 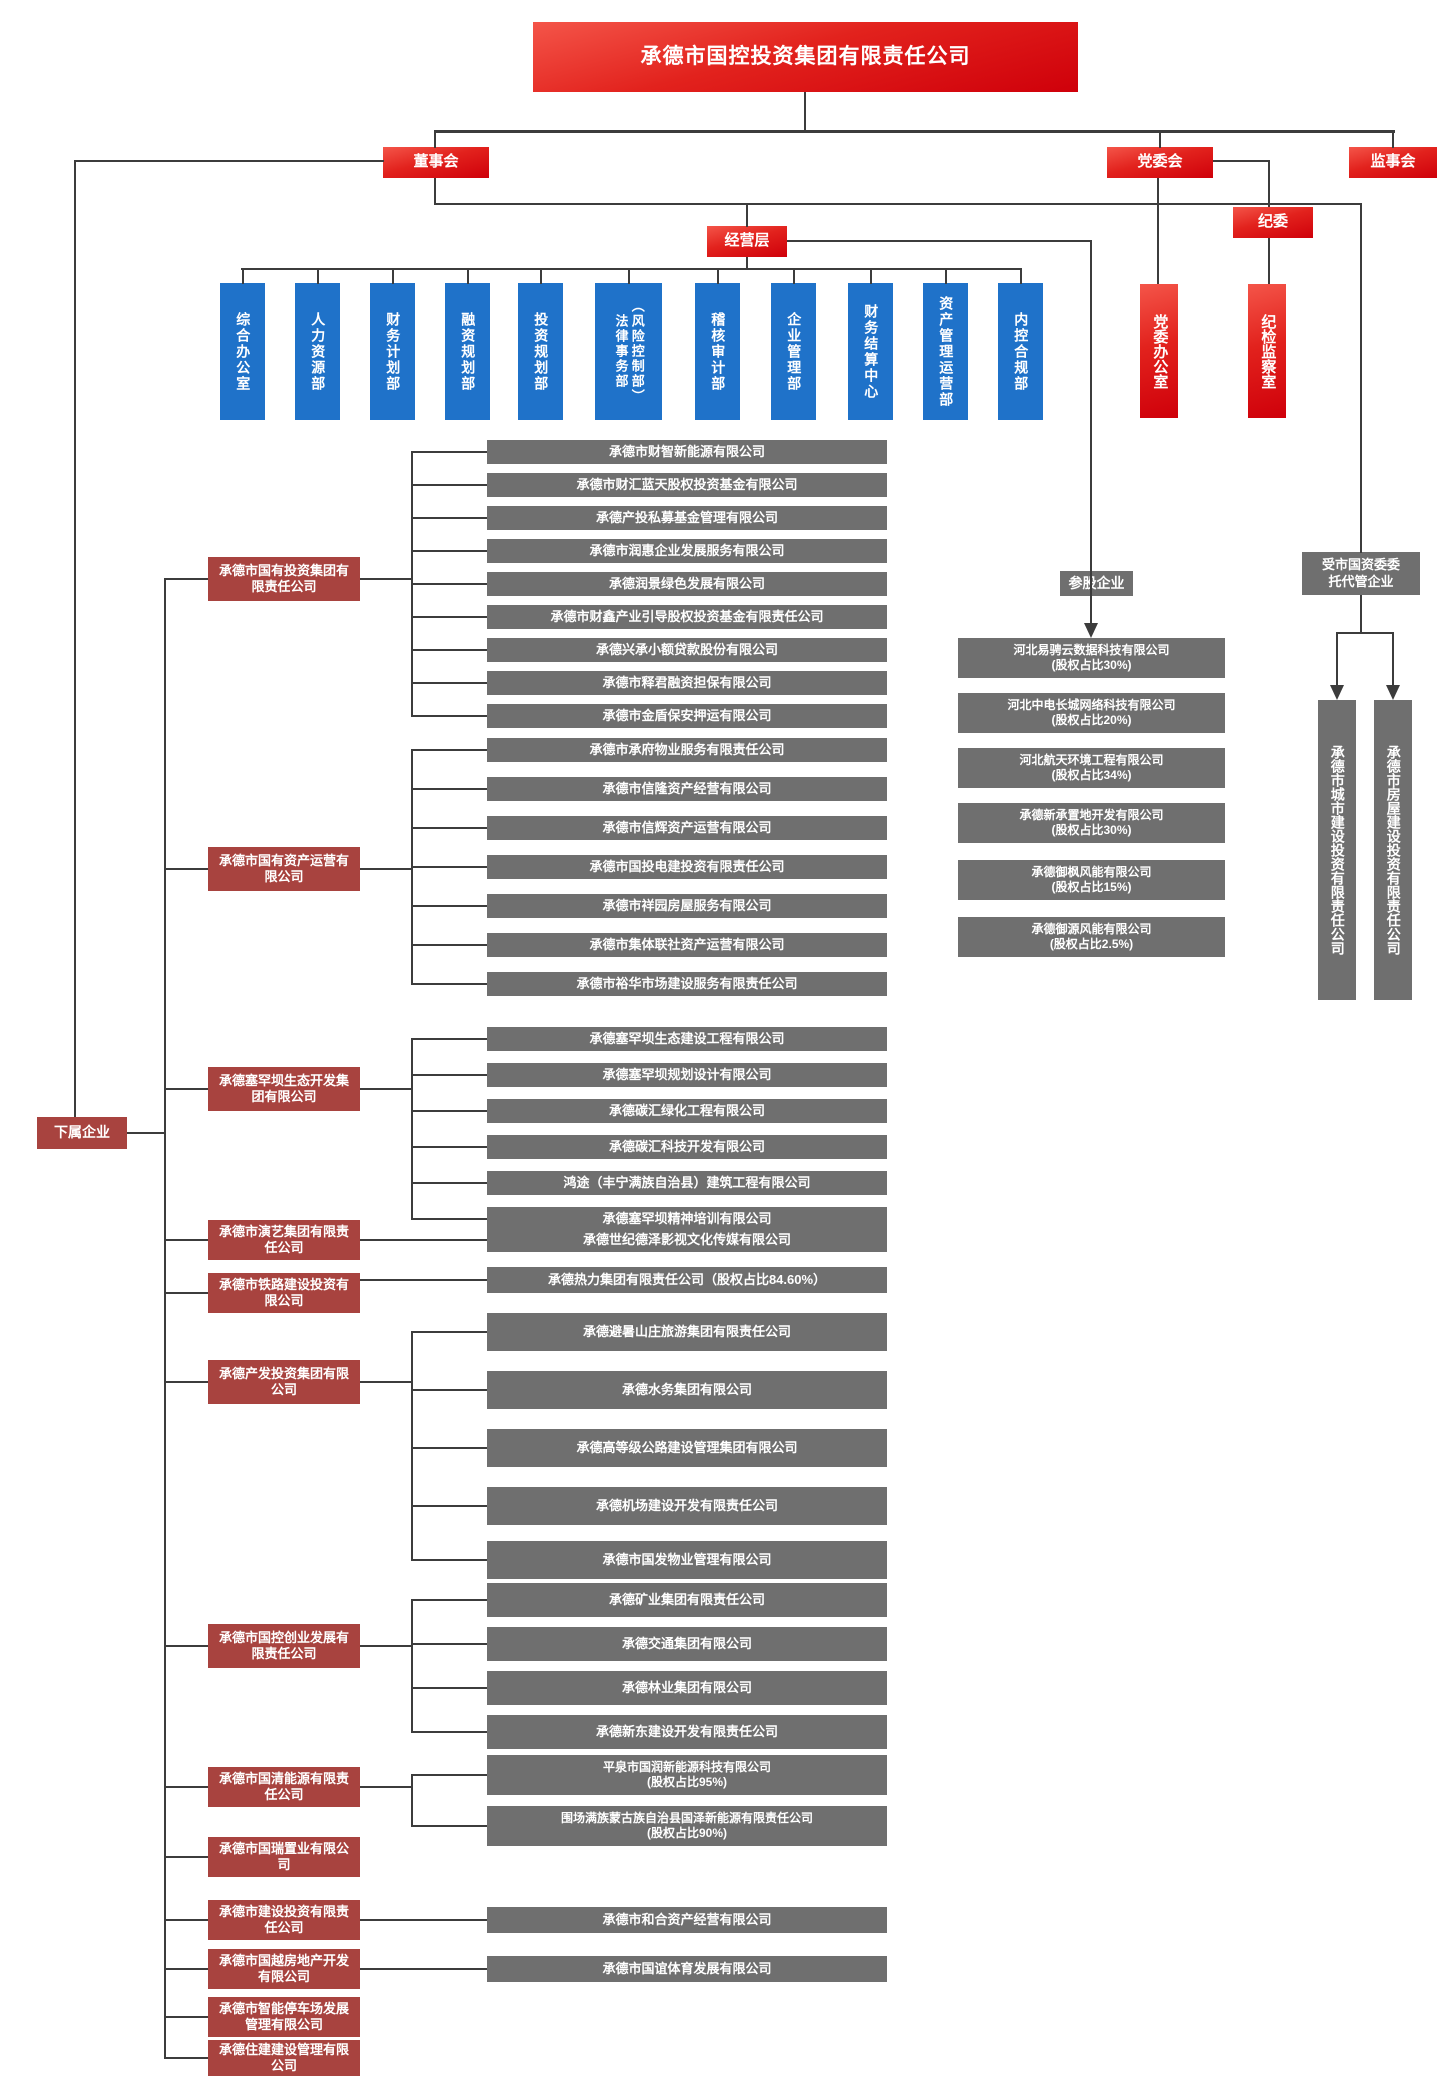 I want to click on subsidiary-company: 承德市祥园房屋服务有限公司, so click(x=687, y=906).